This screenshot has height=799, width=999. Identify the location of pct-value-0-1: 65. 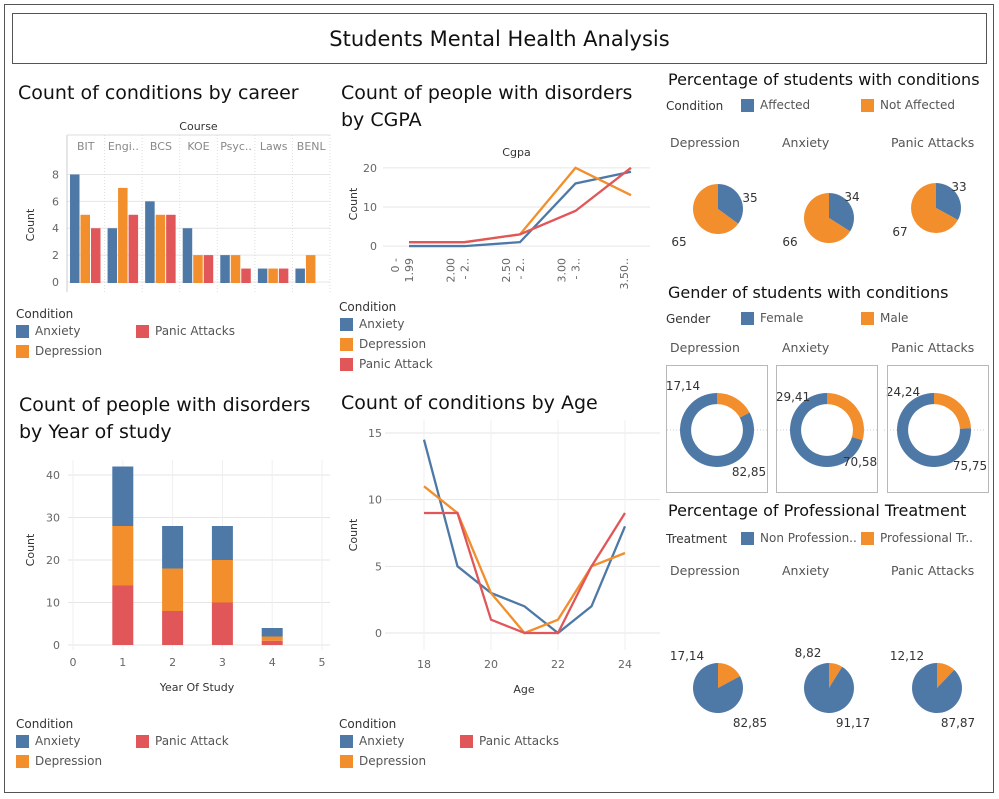
(678, 242).